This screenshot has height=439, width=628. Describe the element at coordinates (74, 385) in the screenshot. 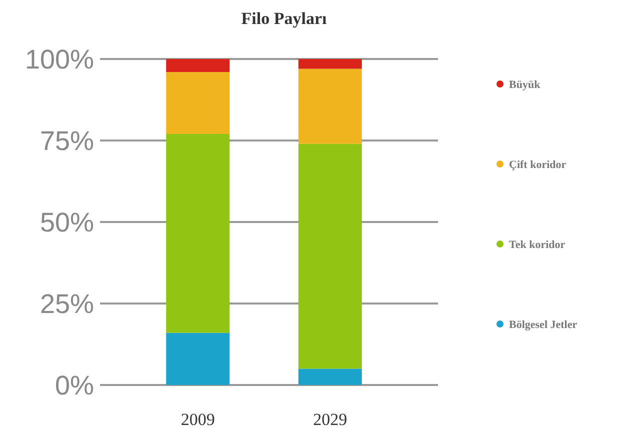

I see `y-tick-label: 0%` at that location.